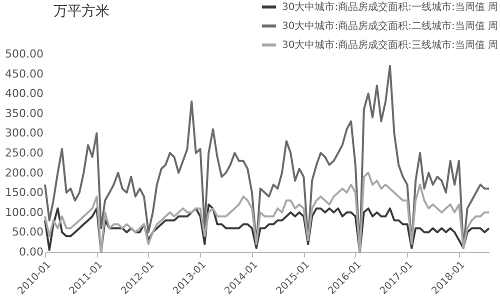 This screenshot has height=300, width=500. What do you see at coordinates (390, 7) in the screenshot?
I see `legend-label: 30大中城市:商品房成交面积:一线城市:当周值 周` at bounding box center [390, 7].